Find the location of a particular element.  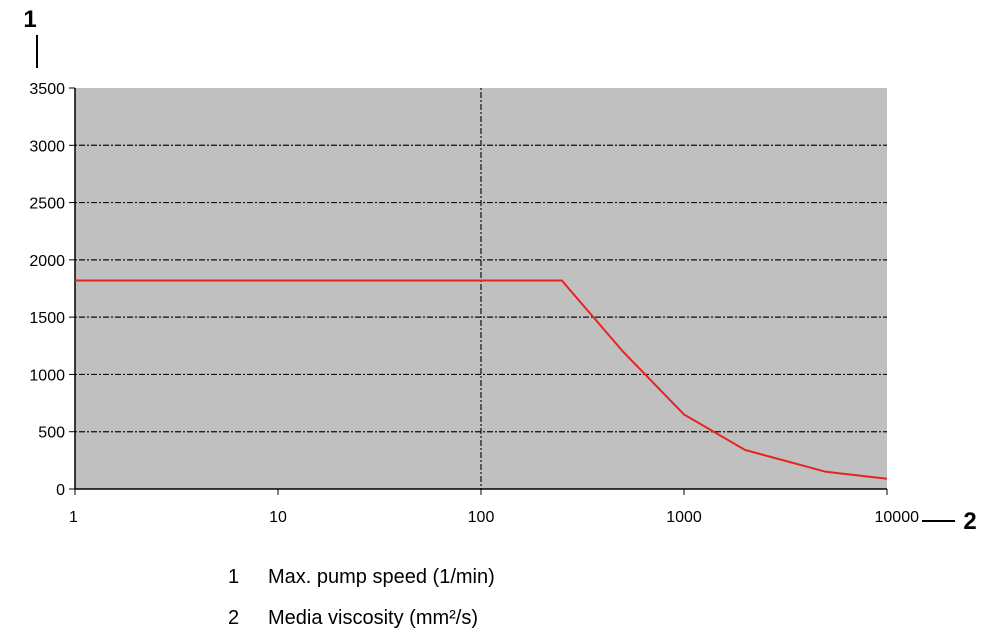

x-axis-marker: 2 is located at coordinates (969, 521).